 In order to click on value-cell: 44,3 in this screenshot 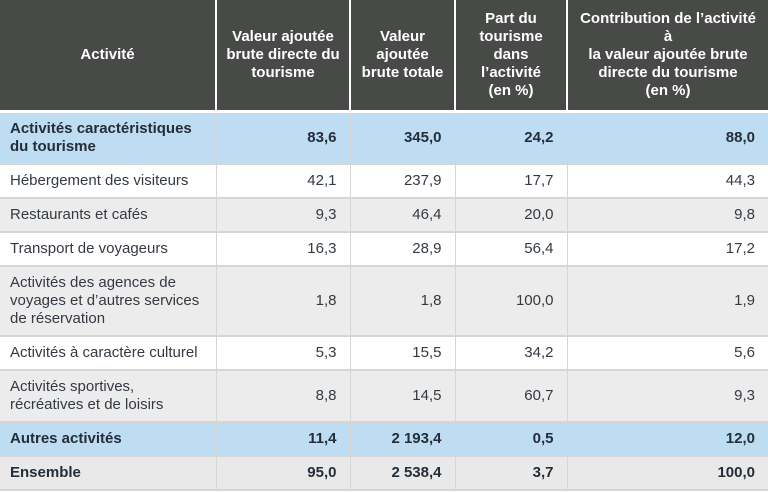, I will do `click(667, 181)`.